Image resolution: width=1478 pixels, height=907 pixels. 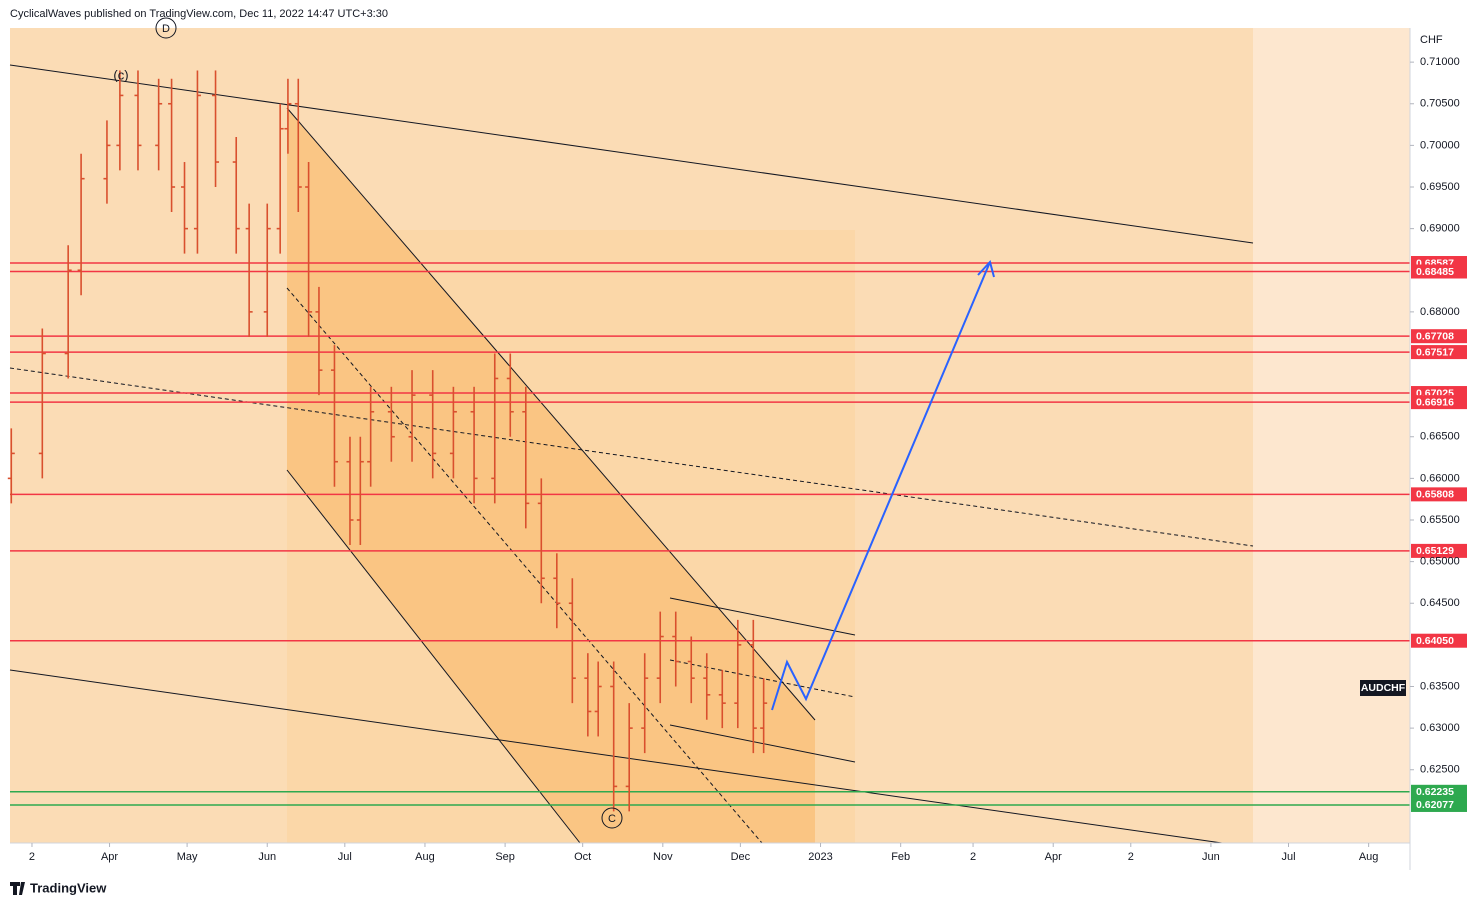 What do you see at coordinates (1435, 805) in the screenshot?
I see `price-tag-label: 0.62077` at bounding box center [1435, 805].